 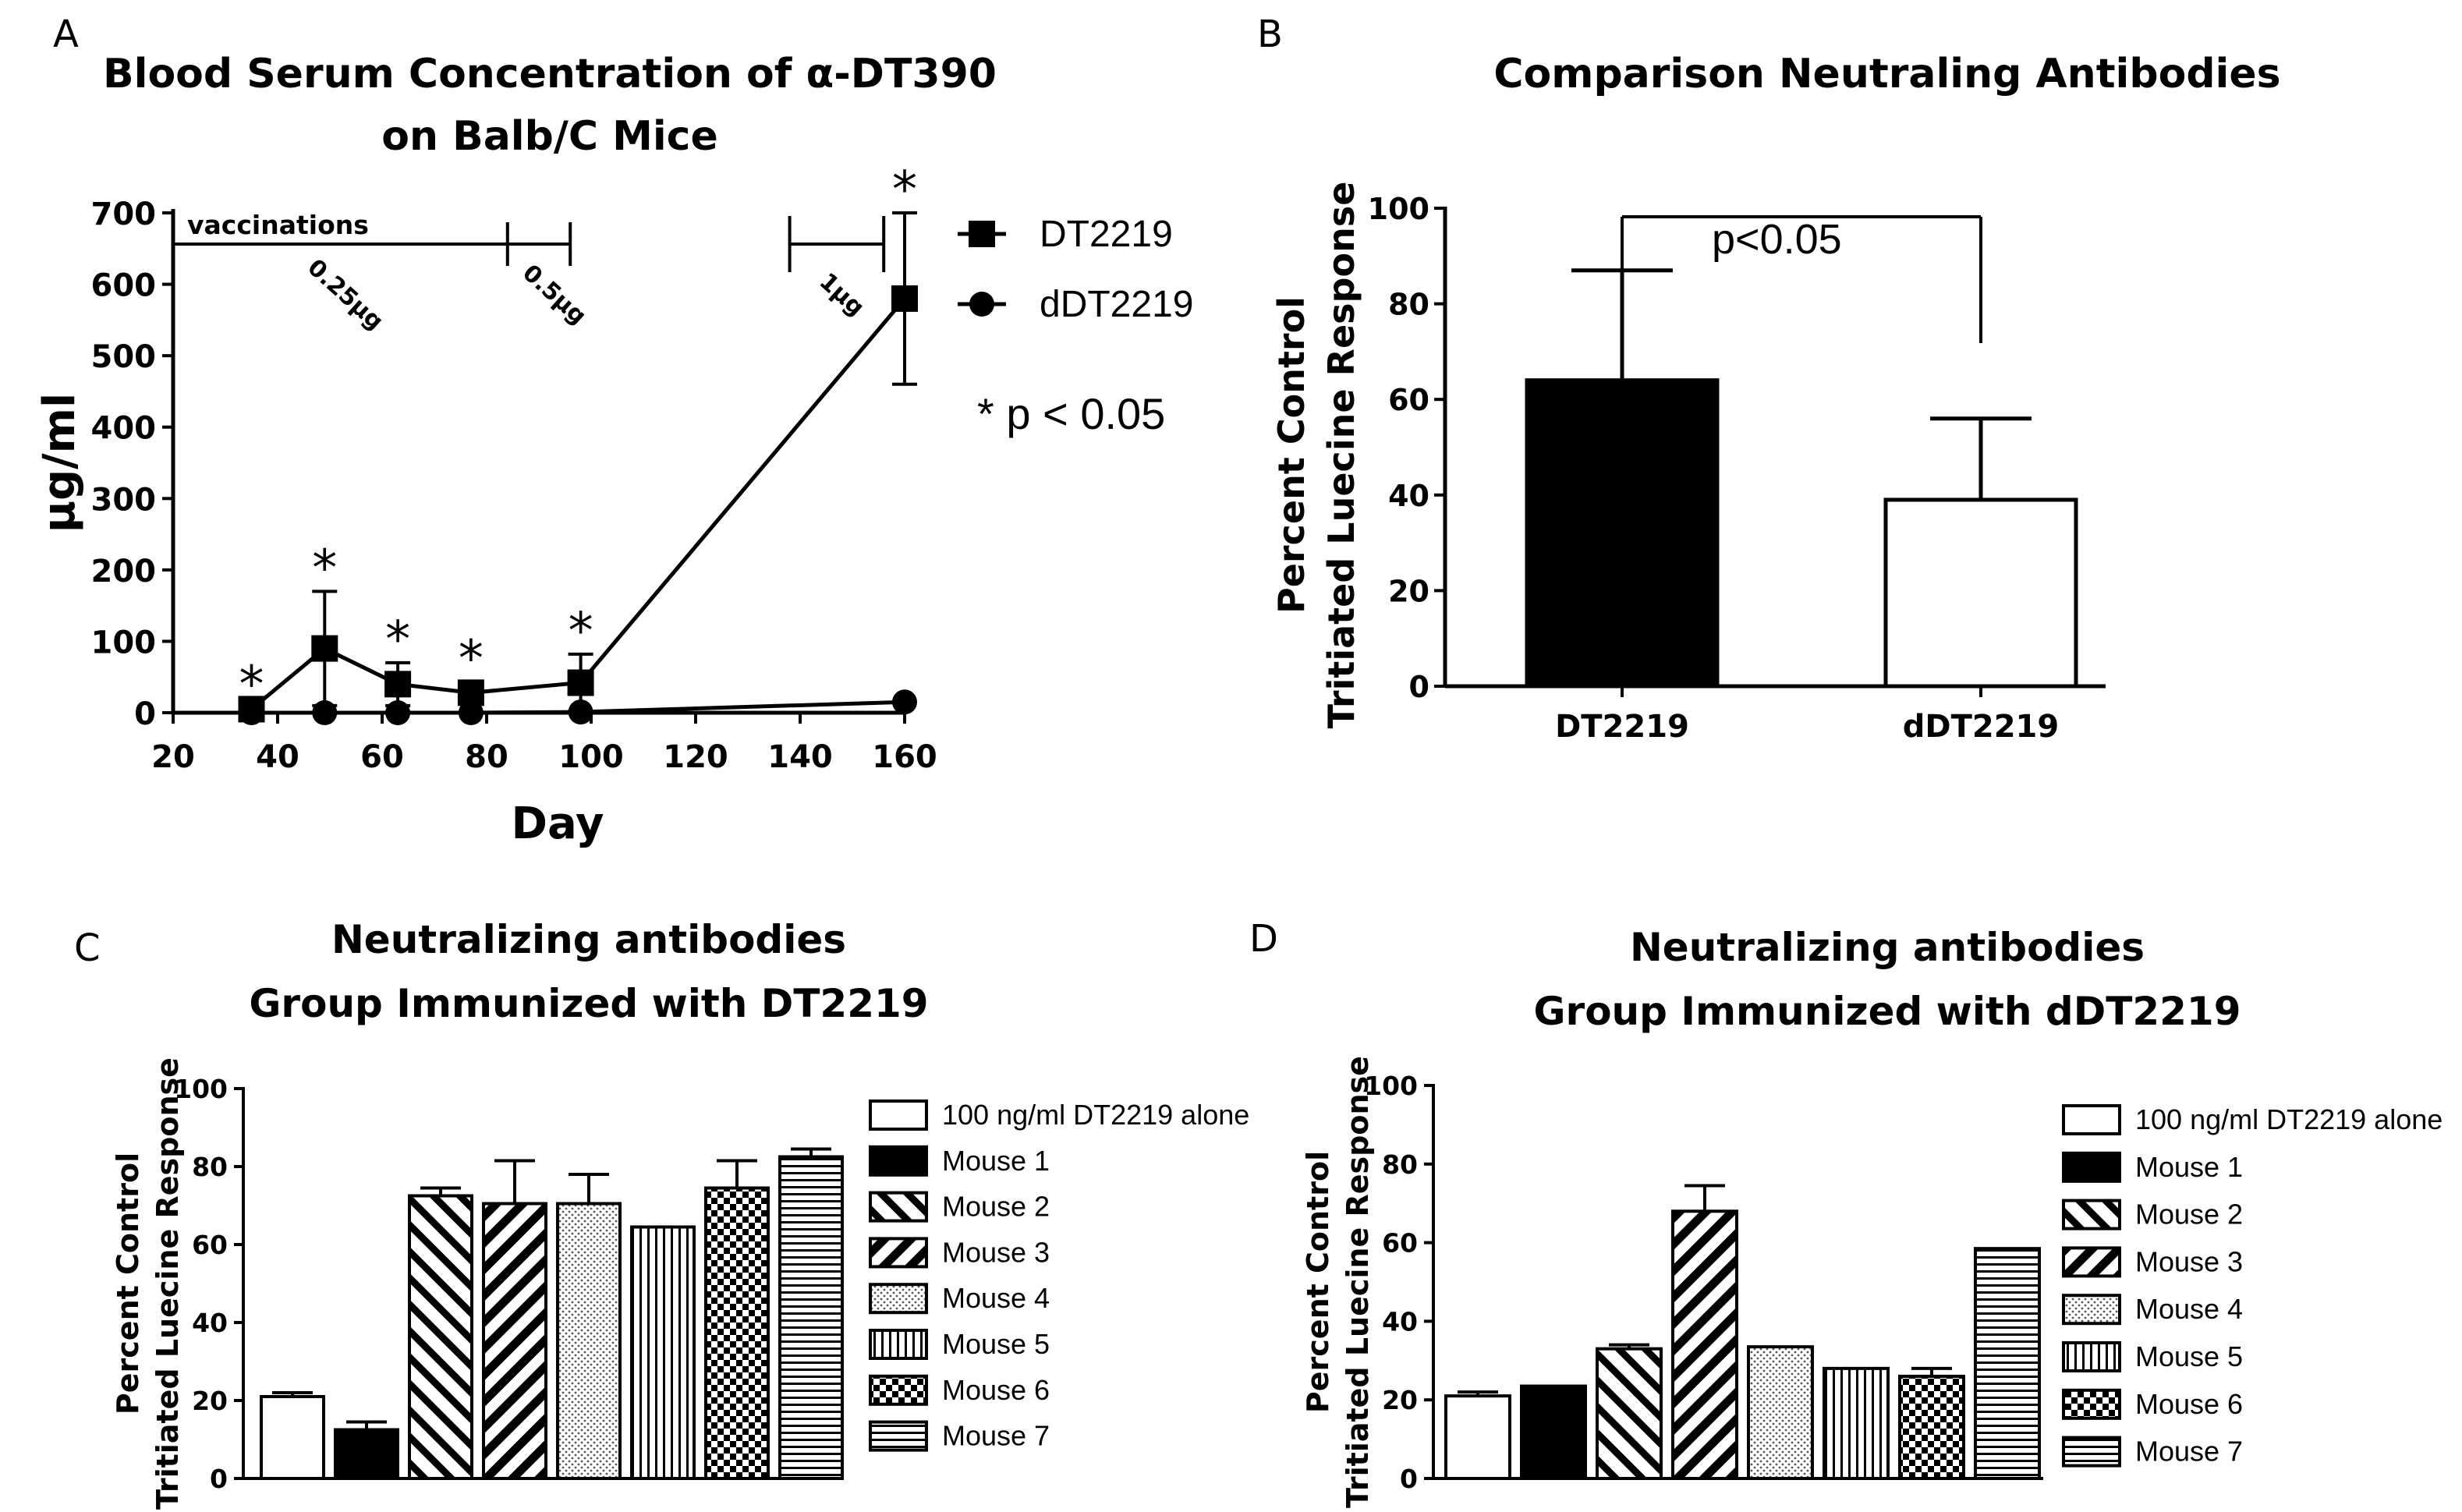 What do you see at coordinates (87, 948) in the screenshot?
I see `panel-letter-c: C` at bounding box center [87, 948].